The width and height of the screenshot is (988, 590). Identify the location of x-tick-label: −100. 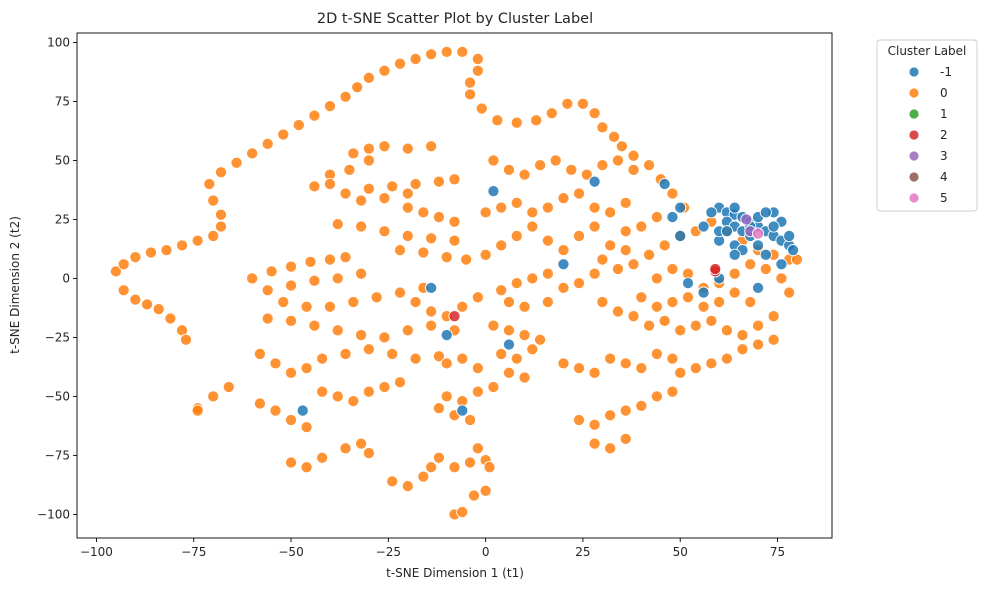
(96, 552).